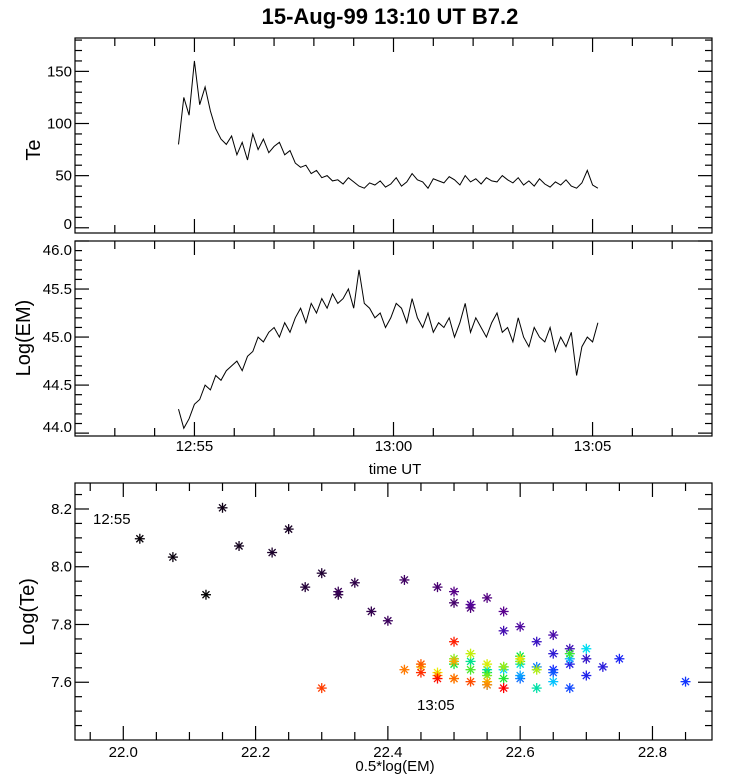  I want to click on scatter-ylabel: Log(Te), so click(28, 612).